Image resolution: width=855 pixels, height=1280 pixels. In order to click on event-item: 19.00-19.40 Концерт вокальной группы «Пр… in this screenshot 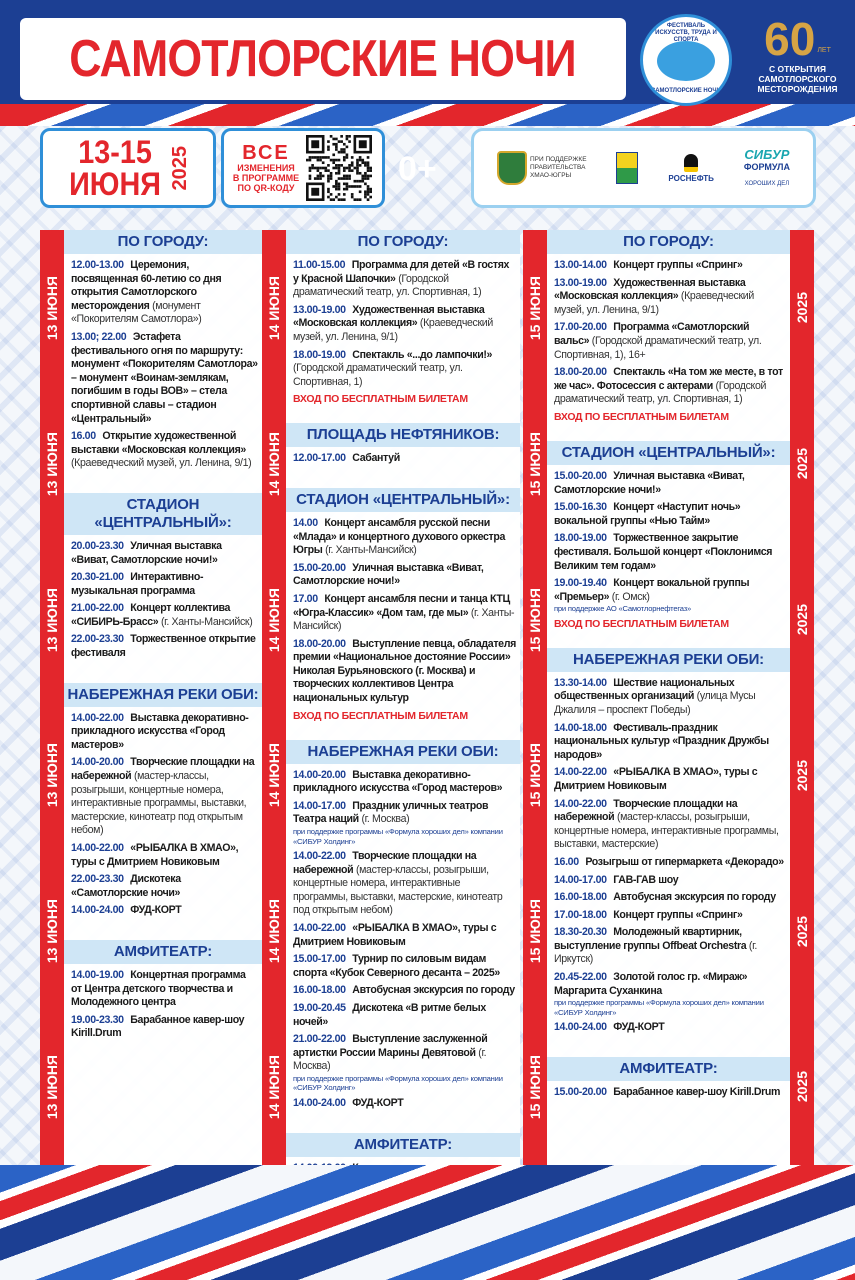, I will do `click(670, 595)`.